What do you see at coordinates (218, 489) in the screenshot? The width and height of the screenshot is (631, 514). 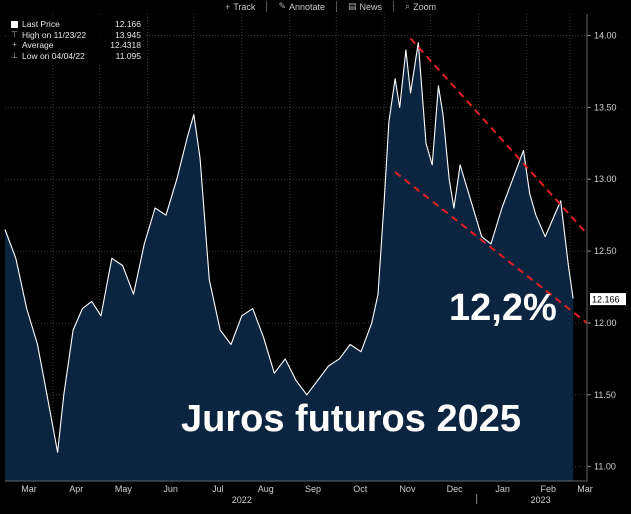 I see `x-tick-label: Jul` at bounding box center [218, 489].